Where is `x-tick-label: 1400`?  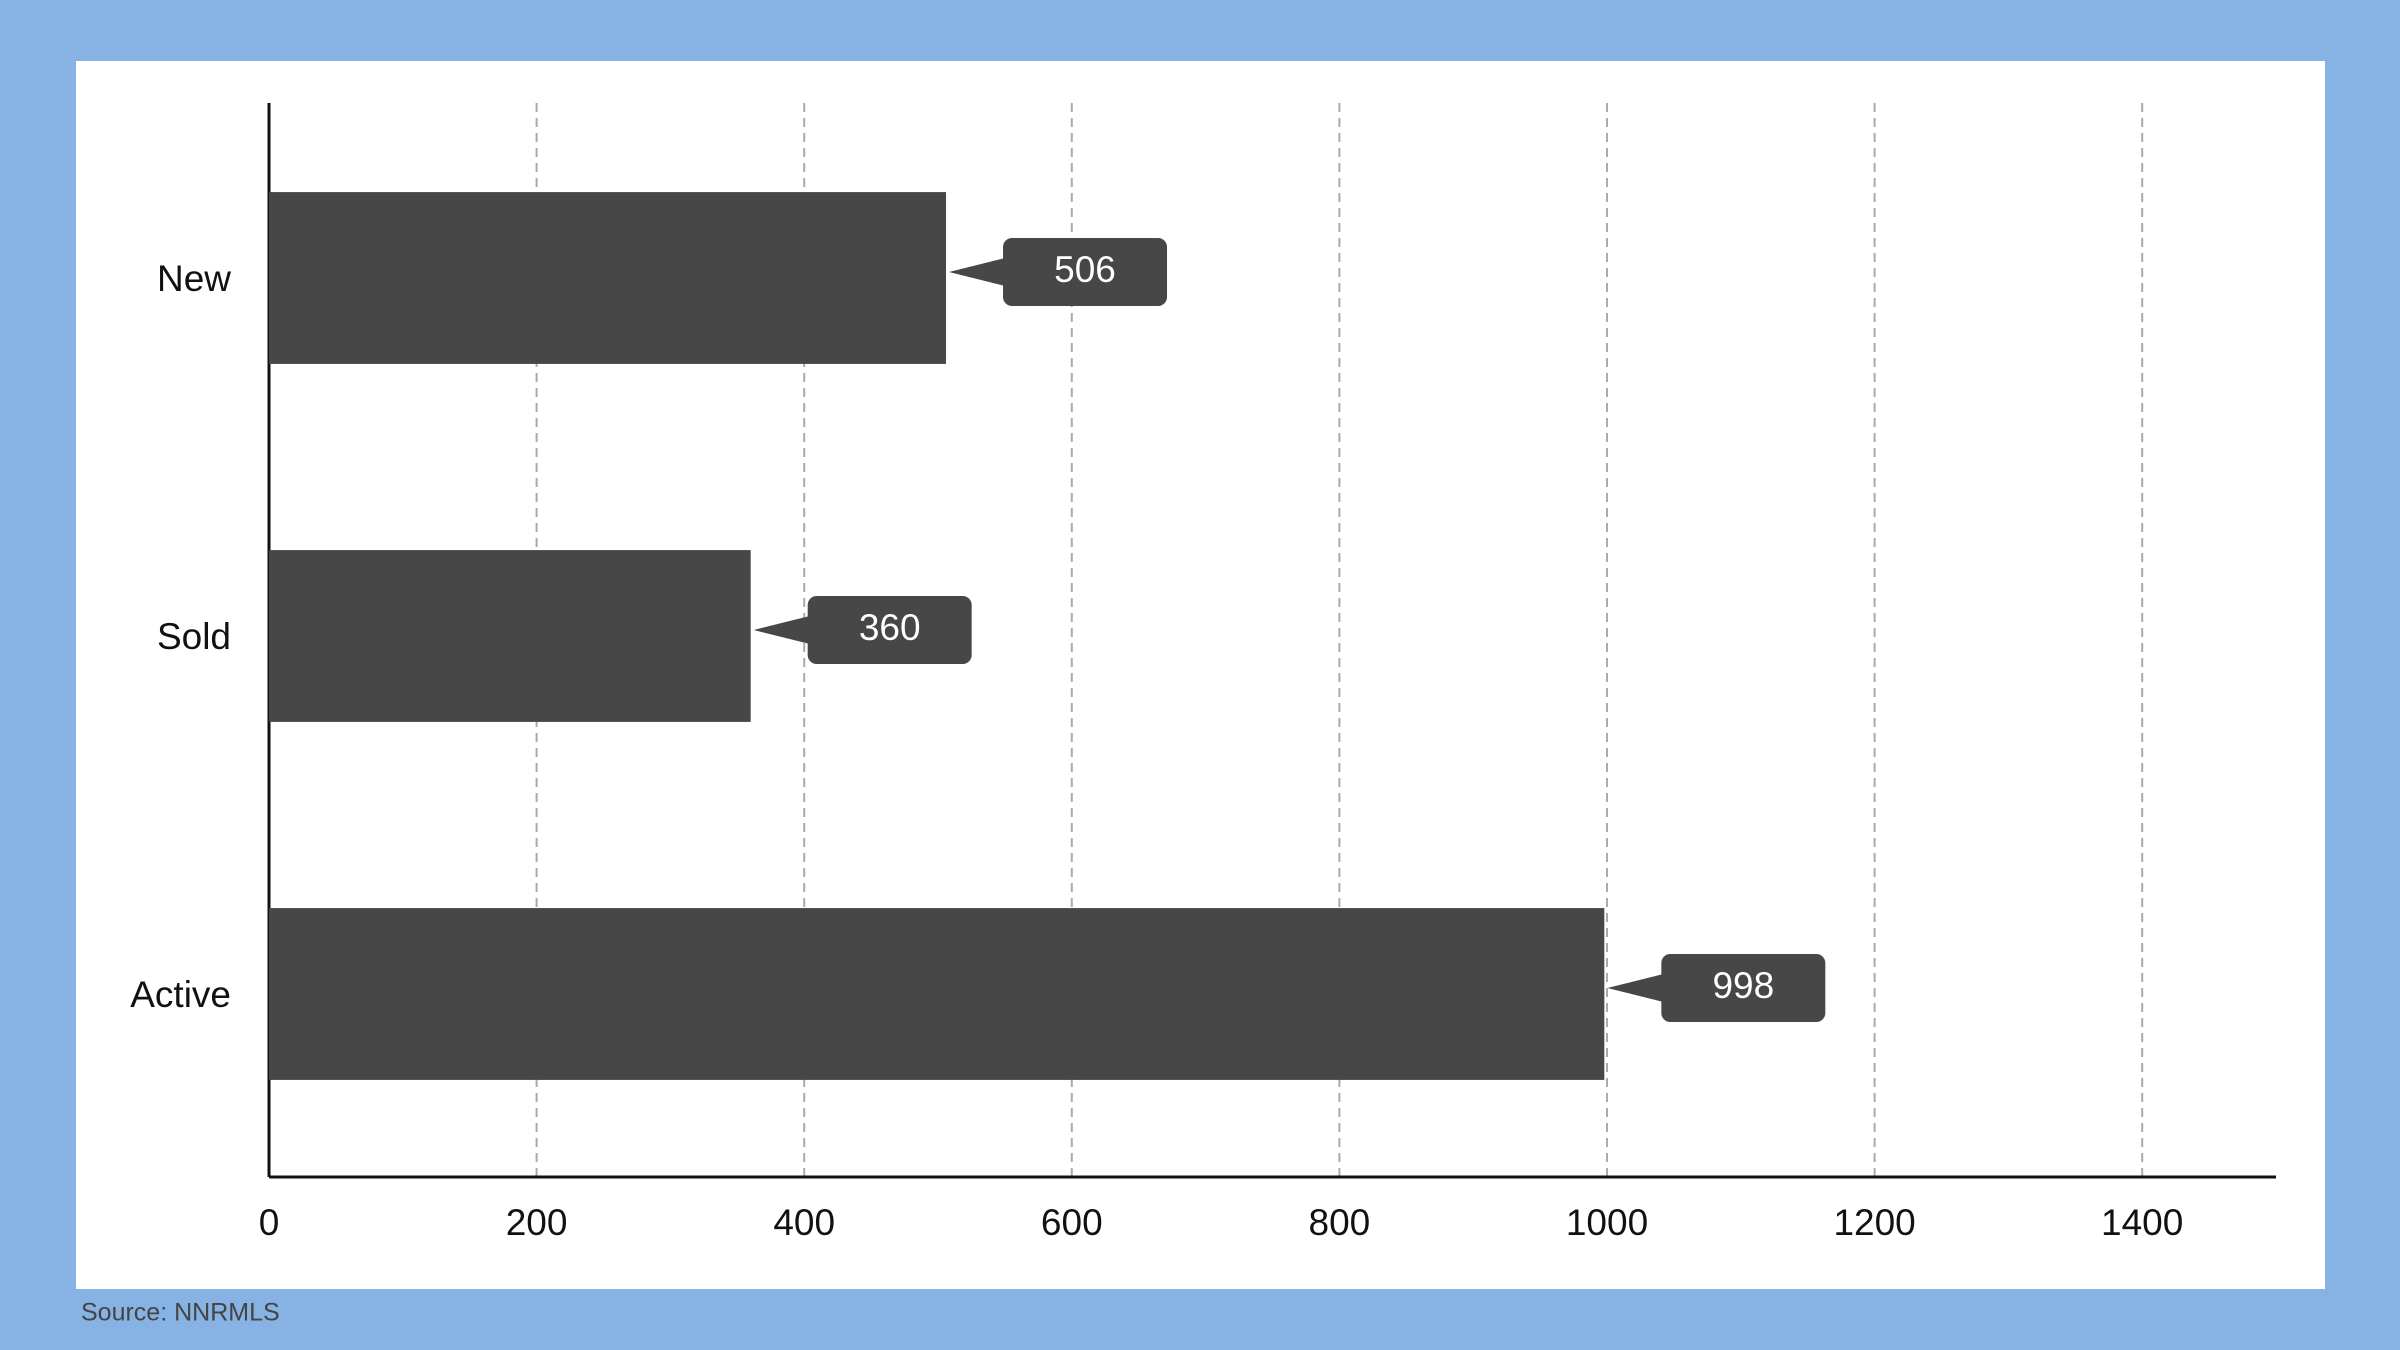
x-tick-label: 1400 is located at coordinates (2142, 1222).